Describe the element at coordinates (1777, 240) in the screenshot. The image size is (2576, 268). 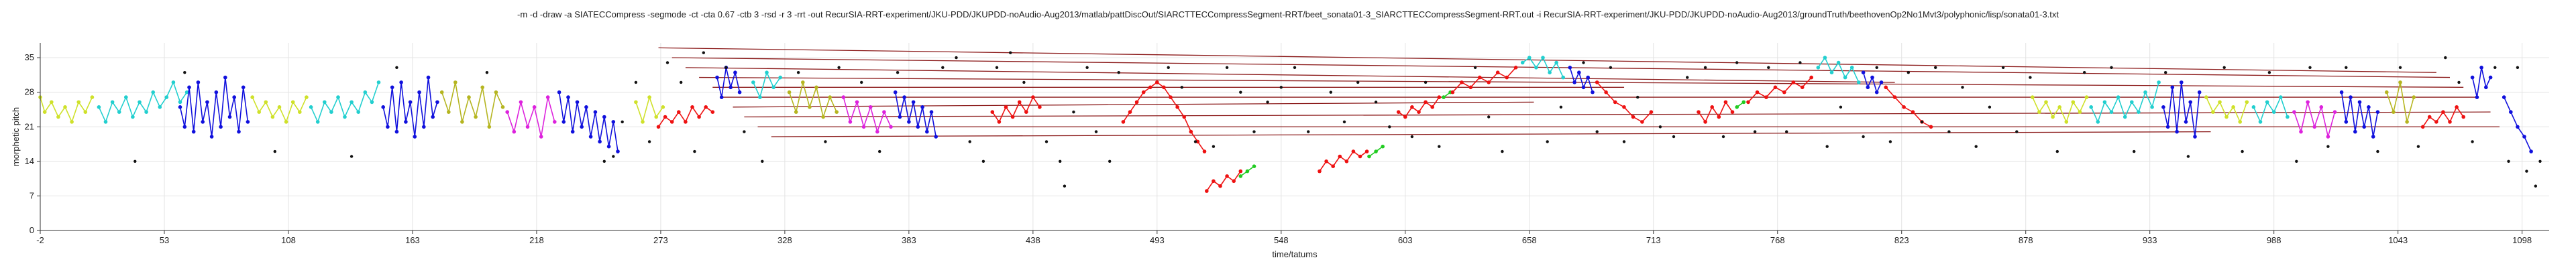
I see `x-tick-label: 768` at that location.